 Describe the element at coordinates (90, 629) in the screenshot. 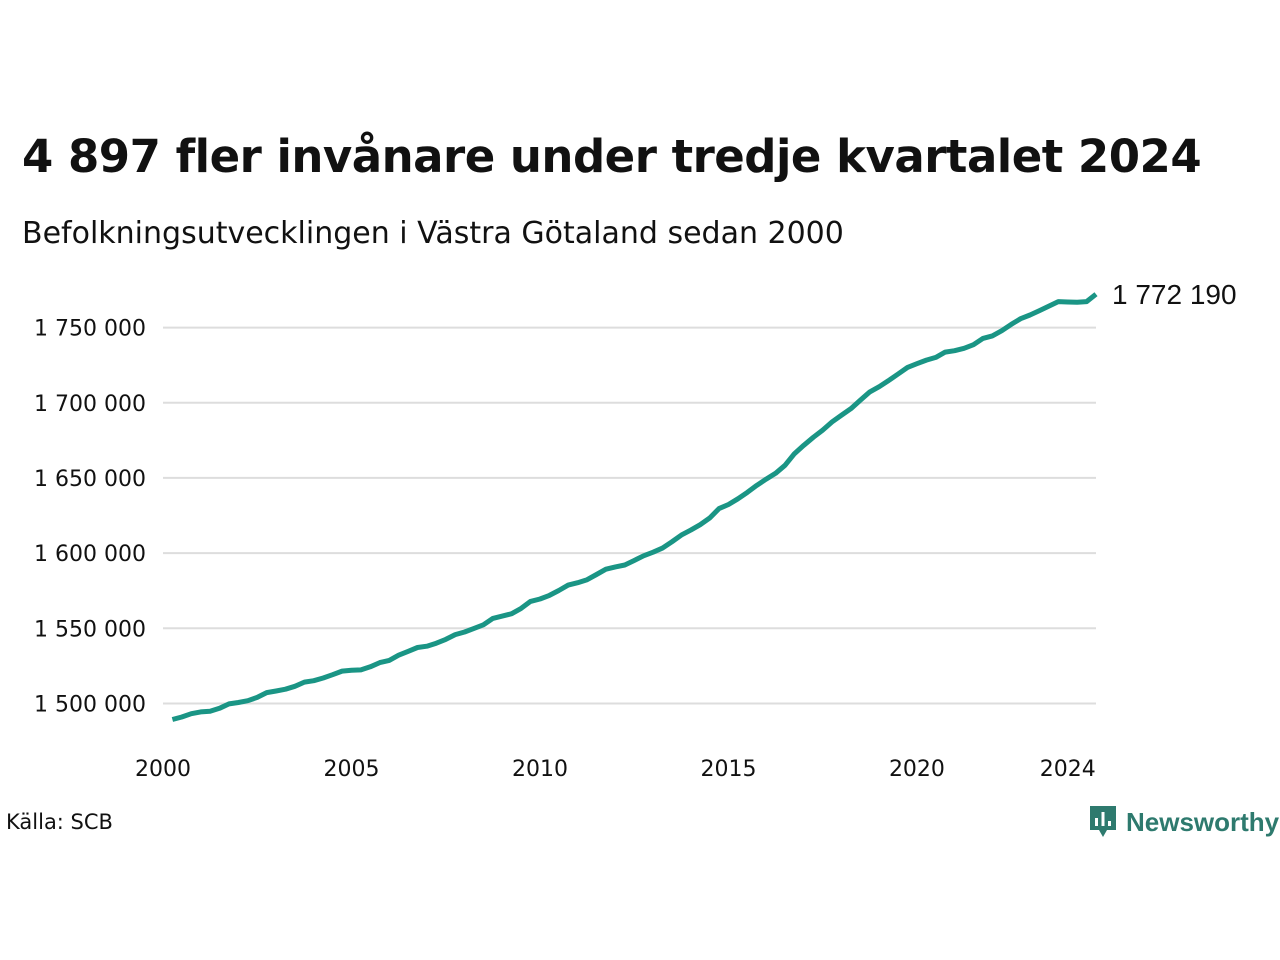

I see `y-tick-label: 1 550 000` at that location.